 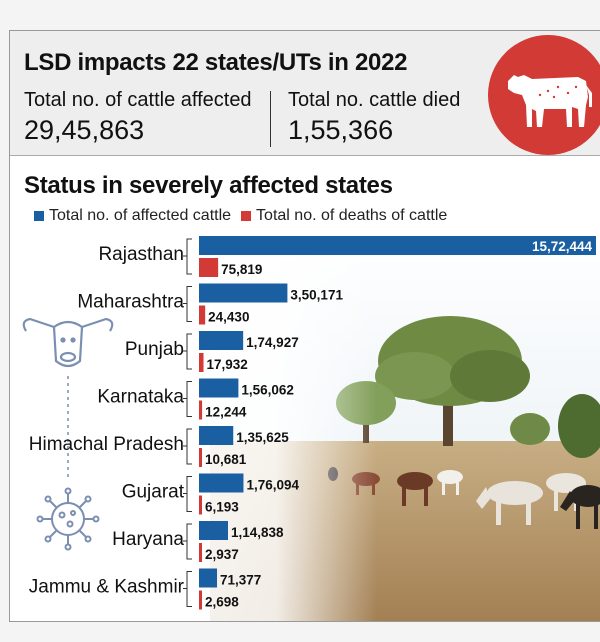 I want to click on virus-icon, so click(x=68, y=519).